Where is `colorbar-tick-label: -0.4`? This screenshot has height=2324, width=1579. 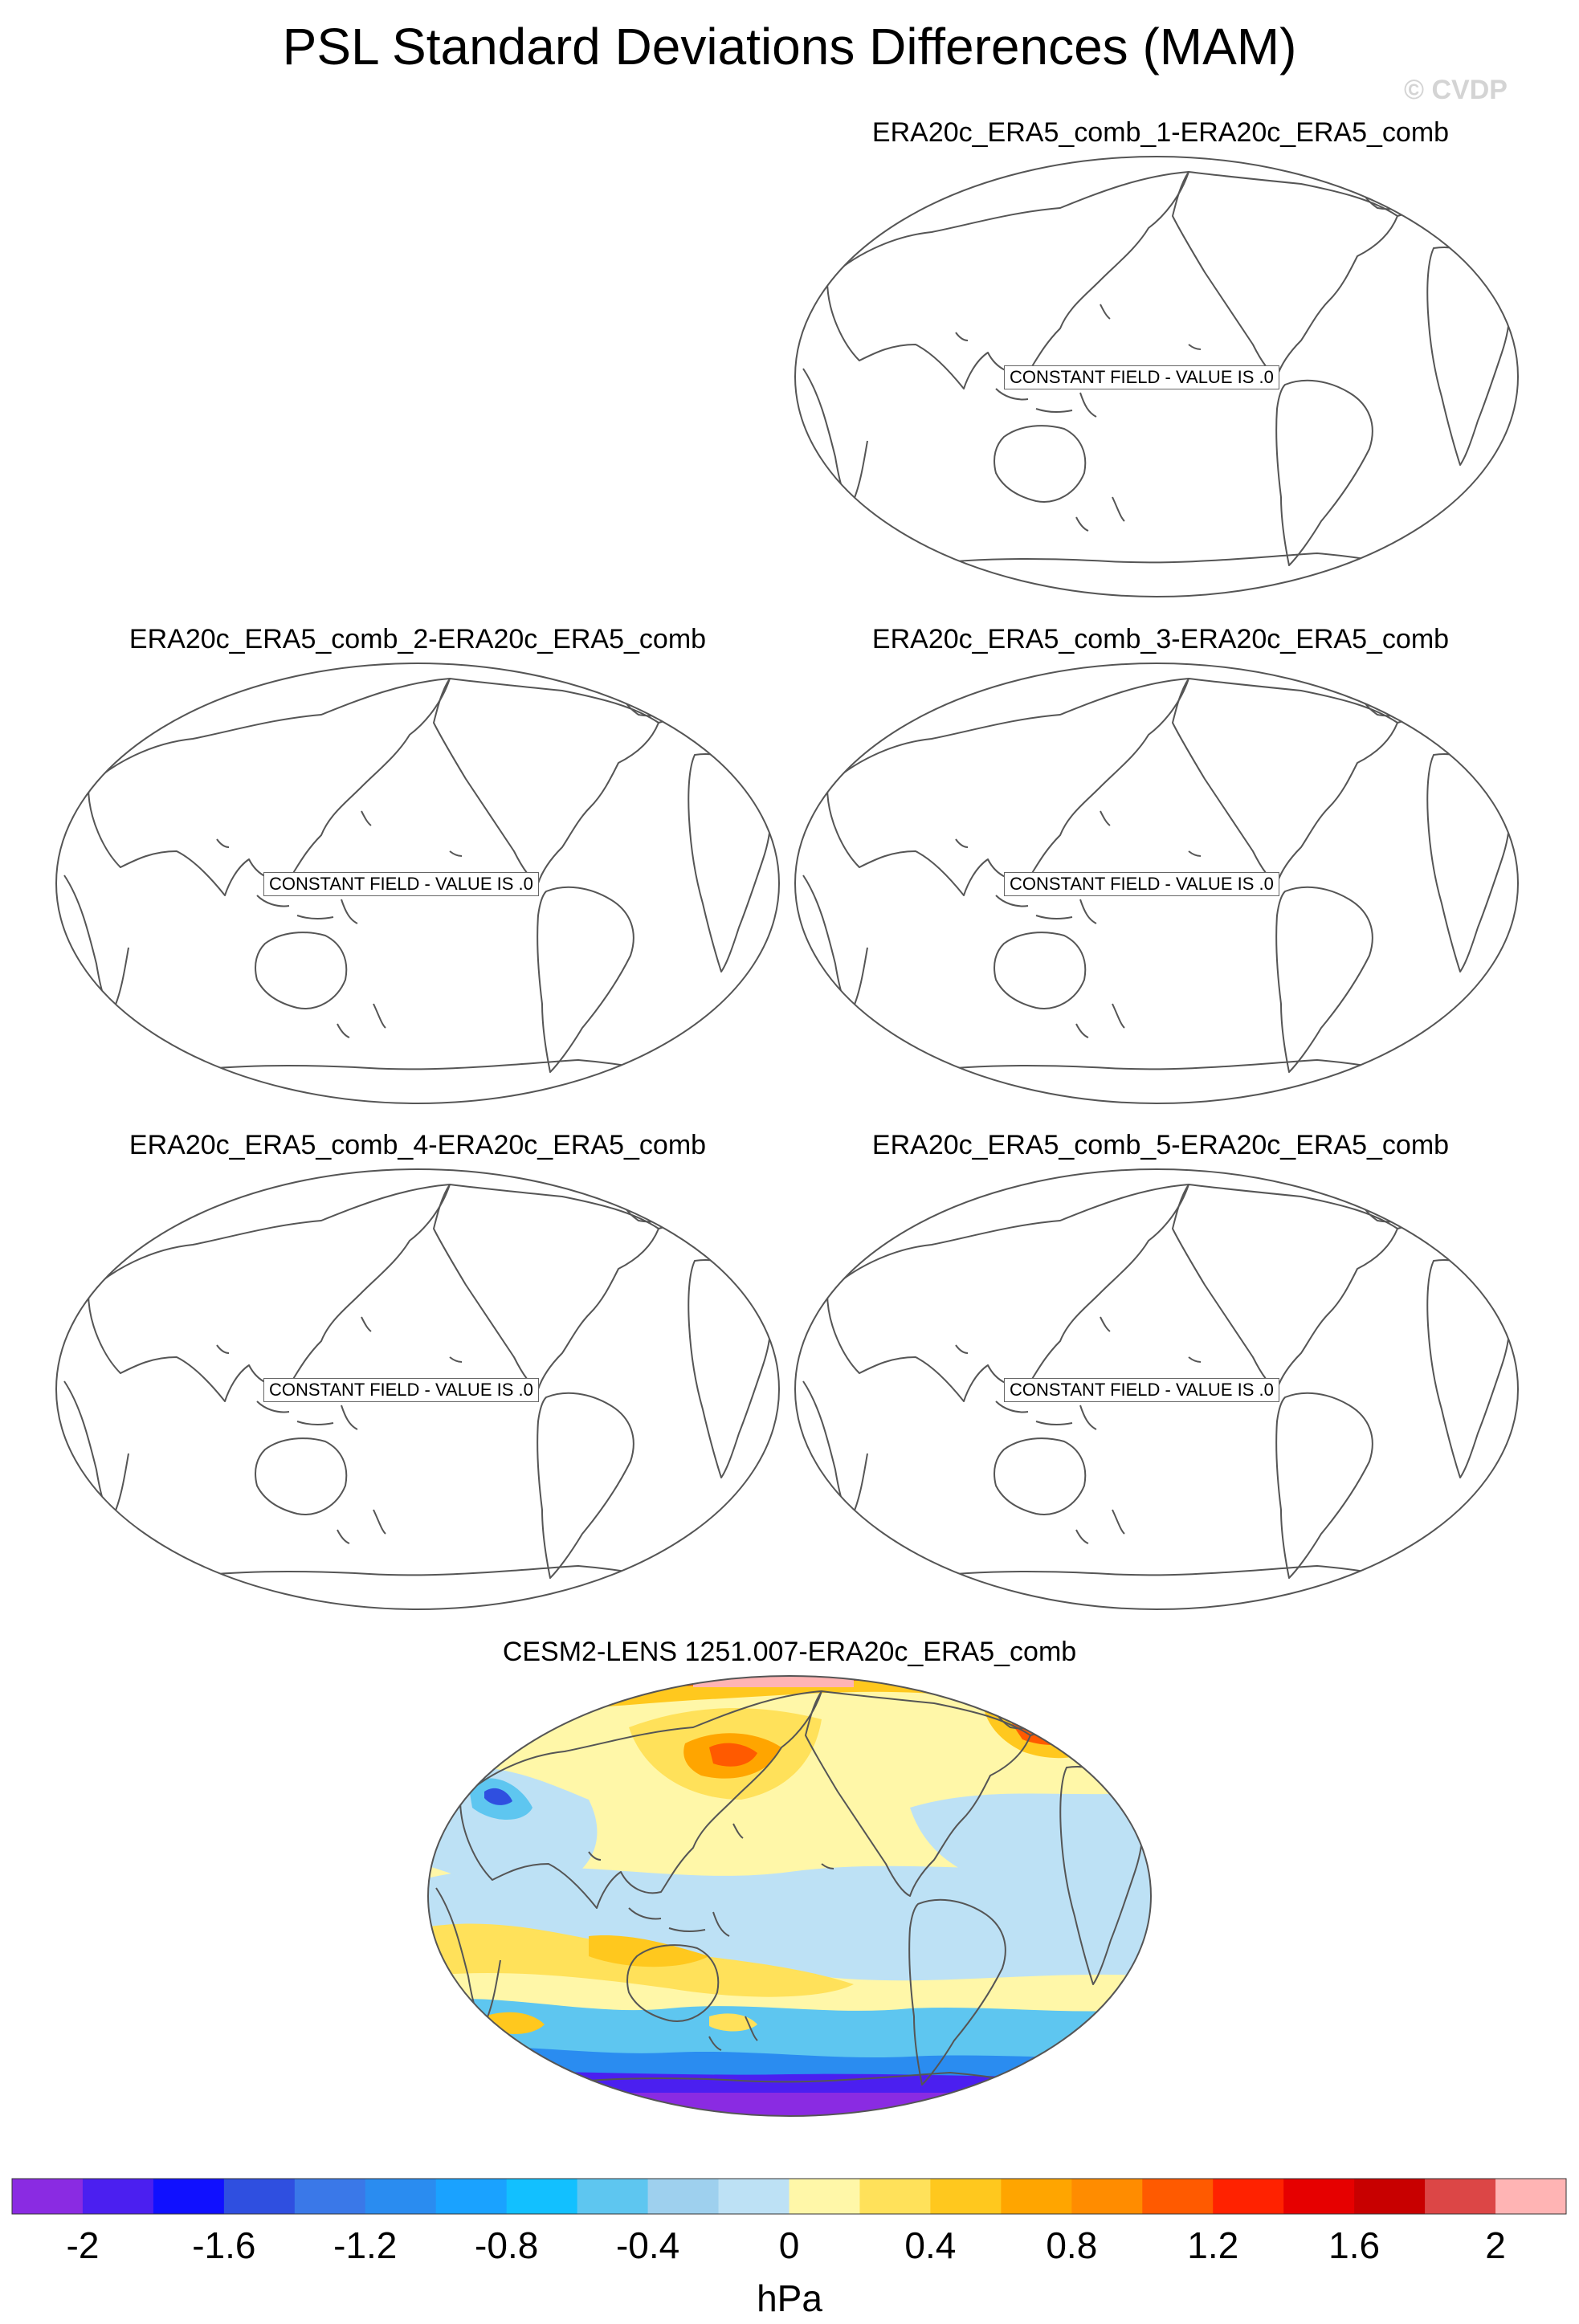 colorbar-tick-label: -0.4 is located at coordinates (647, 2245).